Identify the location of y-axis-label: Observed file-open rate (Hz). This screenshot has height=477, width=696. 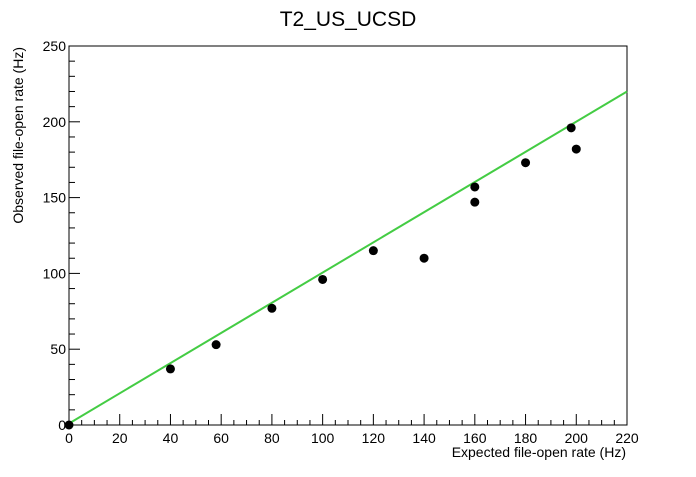
(18, 135).